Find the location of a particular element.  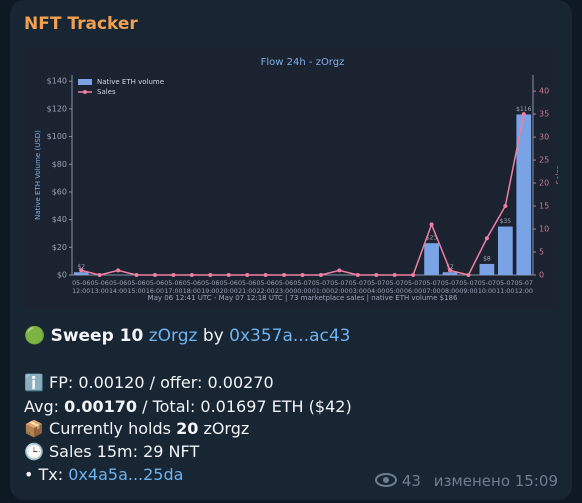

x-tick-label: 05-06 21:00 is located at coordinates (247, 287).